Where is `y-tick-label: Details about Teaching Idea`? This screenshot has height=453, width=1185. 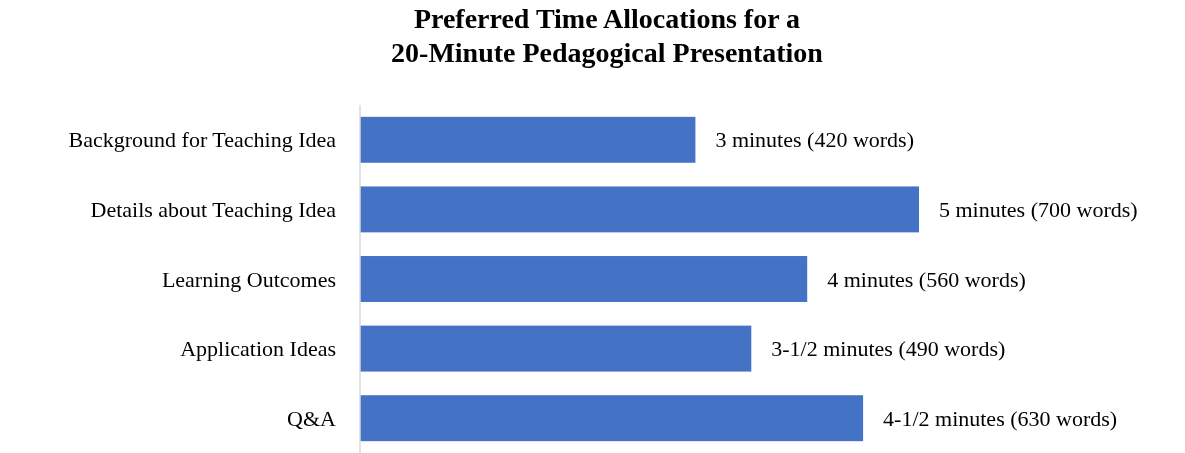
y-tick-label: Details about Teaching Idea is located at coordinates (213, 209).